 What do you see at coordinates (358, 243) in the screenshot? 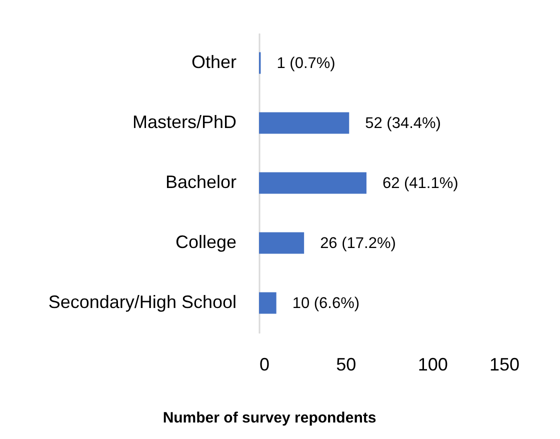
I see `data-label: 26 (17.2%)` at bounding box center [358, 243].